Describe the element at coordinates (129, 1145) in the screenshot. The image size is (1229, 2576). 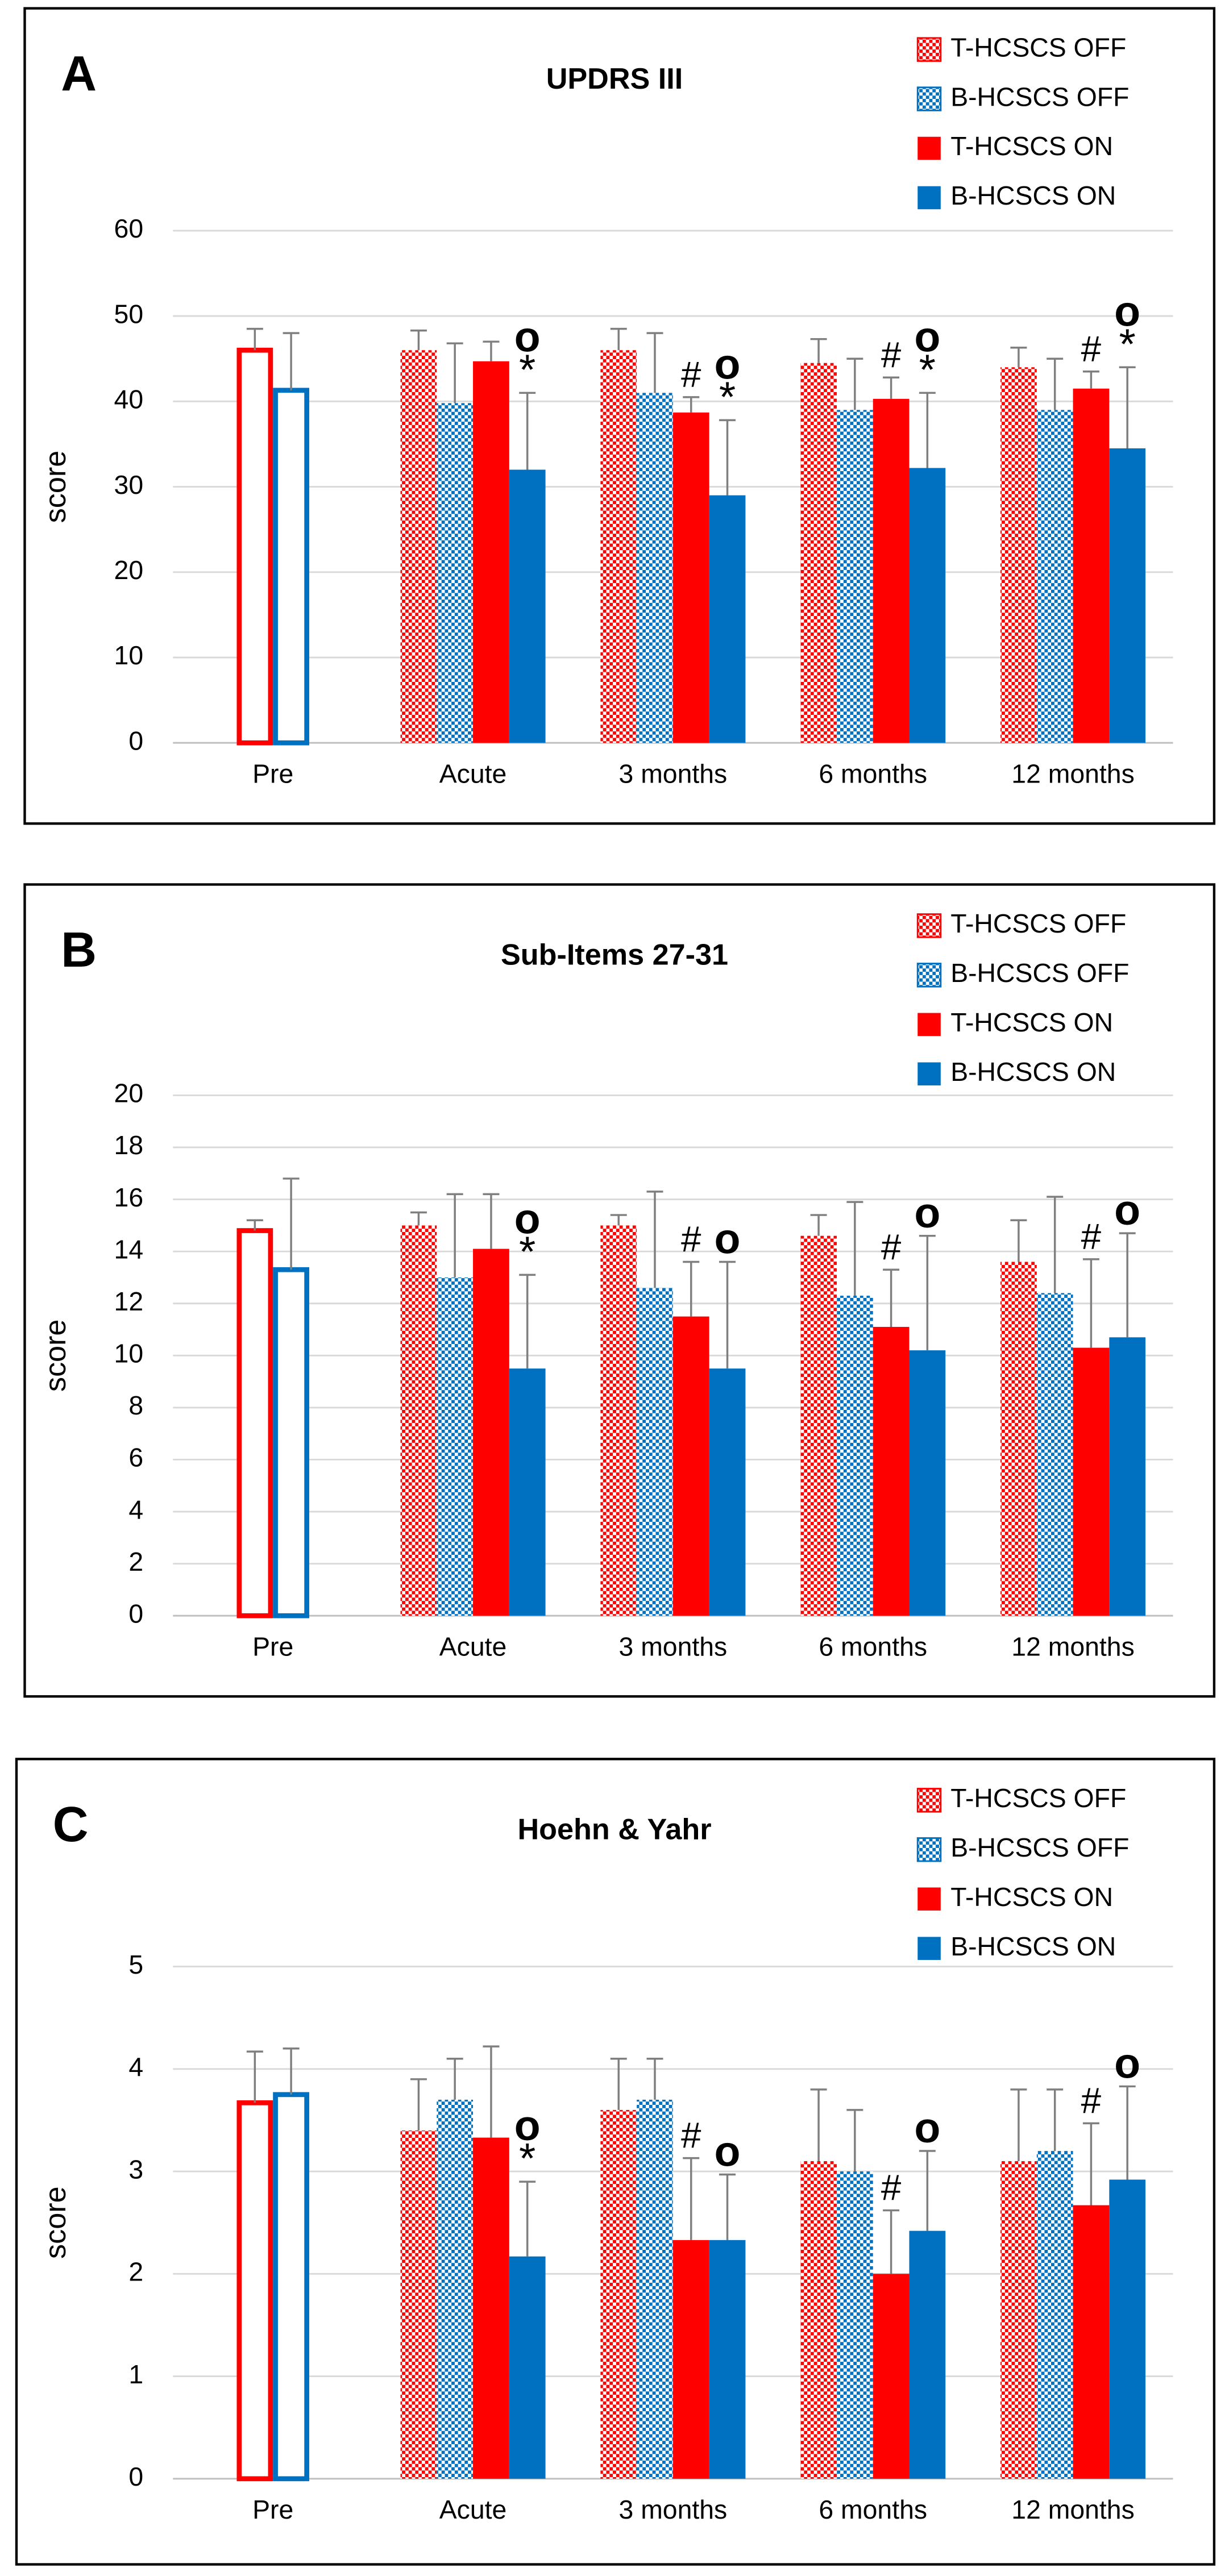
I see `y-tick-label: 18` at that location.